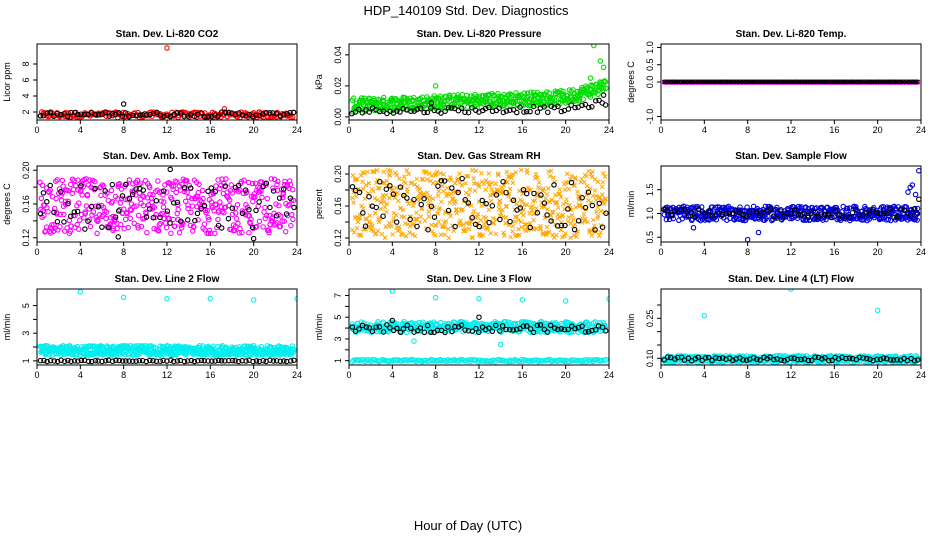 The width and height of the screenshot is (936, 540). I want to click on y-tick-label: 6, so click(26, 79).